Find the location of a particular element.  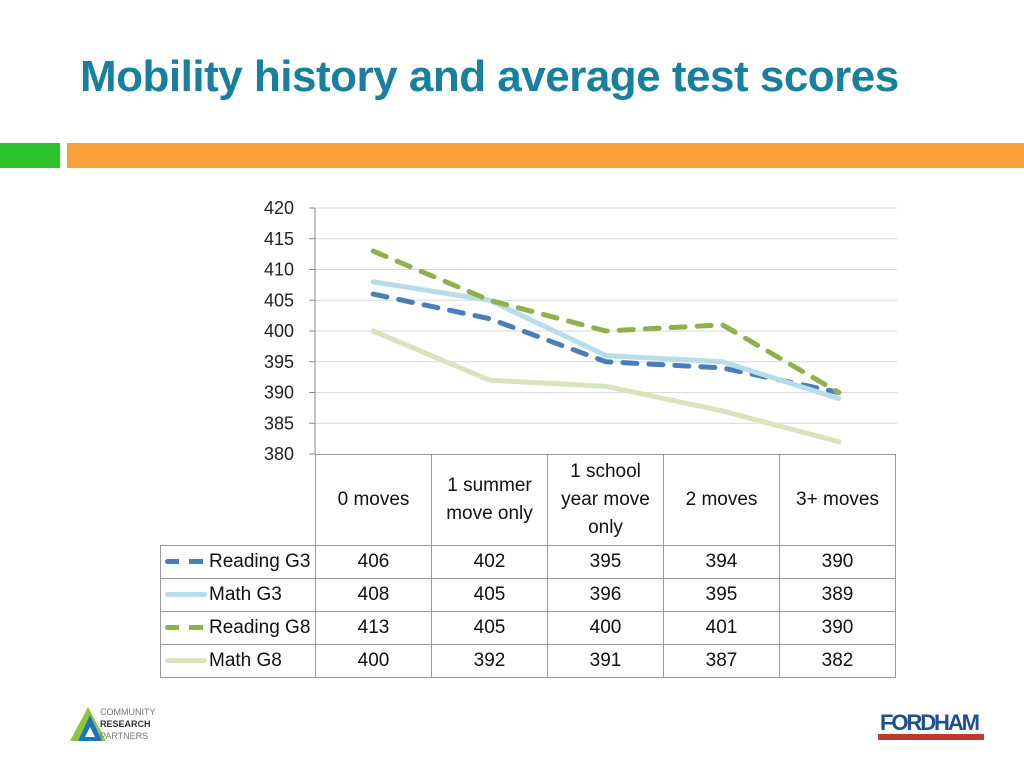

y-tick-label: 415 is located at coordinates (279, 239).